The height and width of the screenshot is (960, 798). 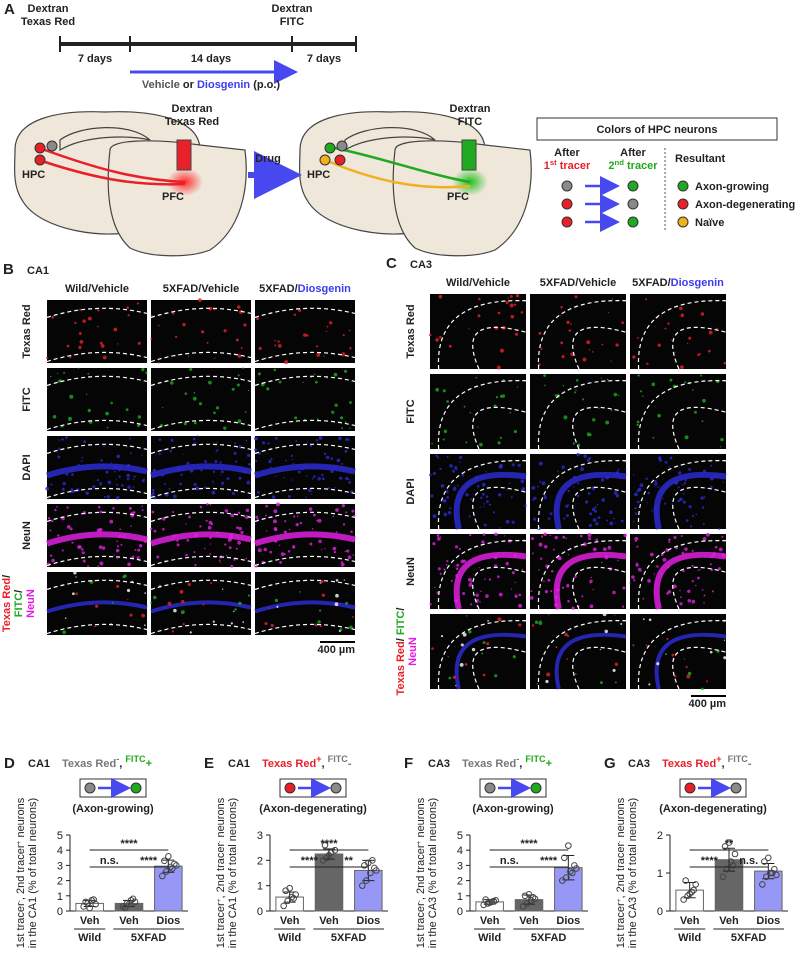 What do you see at coordinates (748, 861) in the screenshot?
I see `significance-label: n.s.` at bounding box center [748, 861].